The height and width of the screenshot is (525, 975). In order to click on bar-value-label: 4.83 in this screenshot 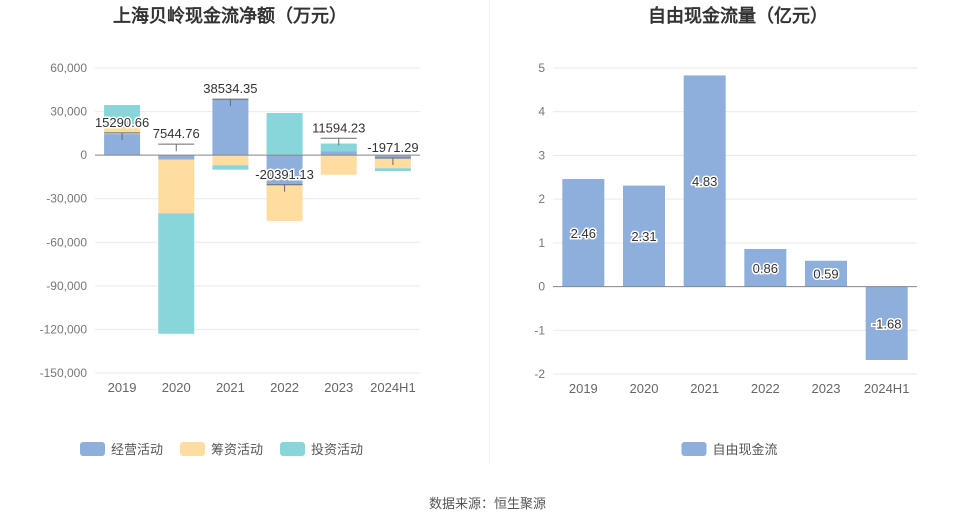, I will do `click(704, 181)`.